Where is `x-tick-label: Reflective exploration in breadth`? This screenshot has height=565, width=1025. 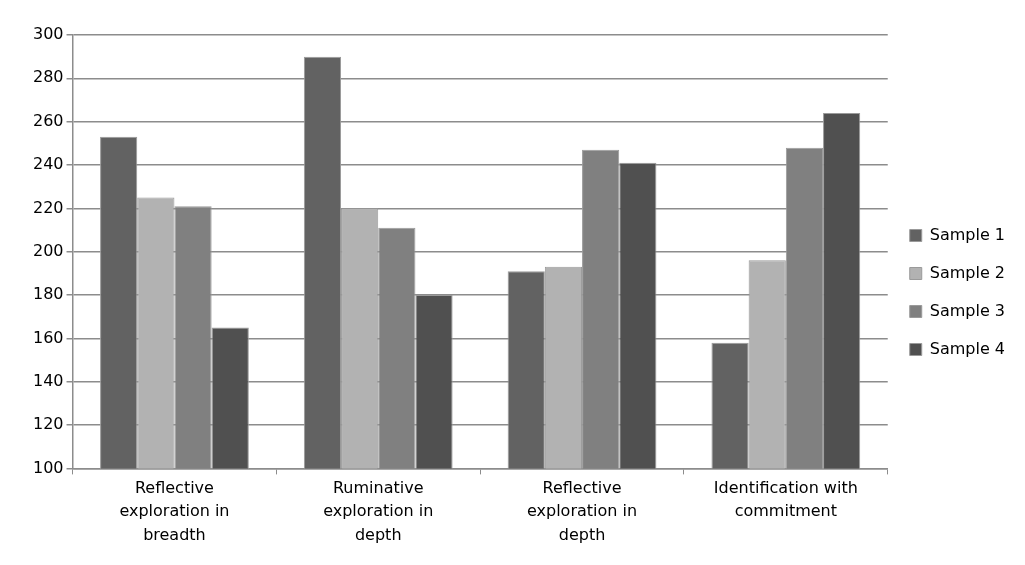
x-tick-label: Reflective exploration in breadth is located at coordinates (174, 511).